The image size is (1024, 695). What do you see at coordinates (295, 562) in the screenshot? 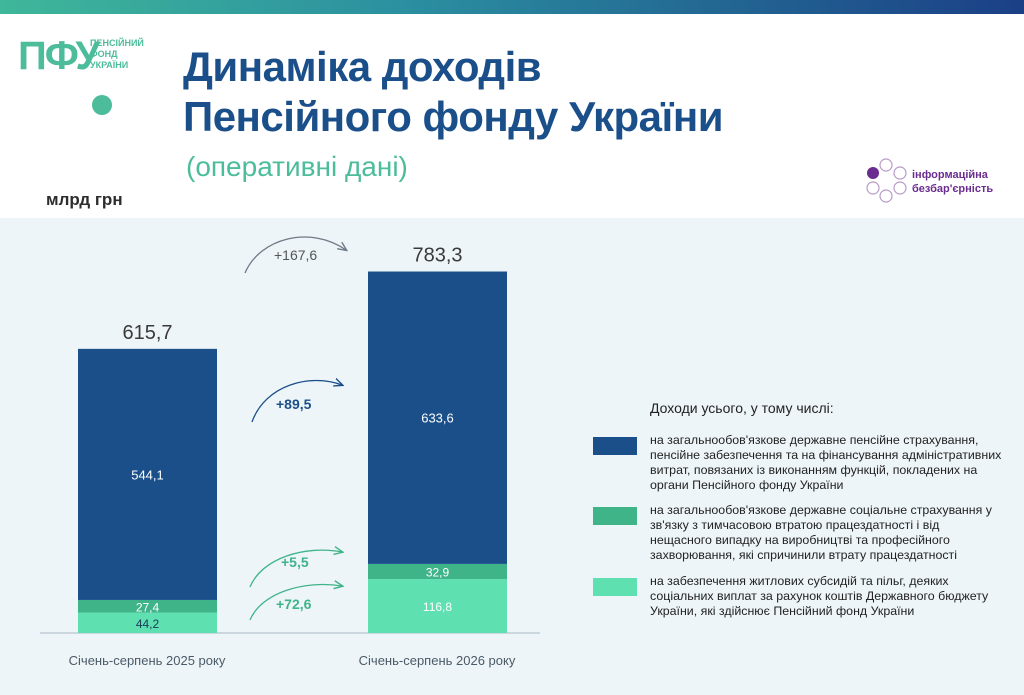
I see `change-label-series2: +5,5` at bounding box center [295, 562].